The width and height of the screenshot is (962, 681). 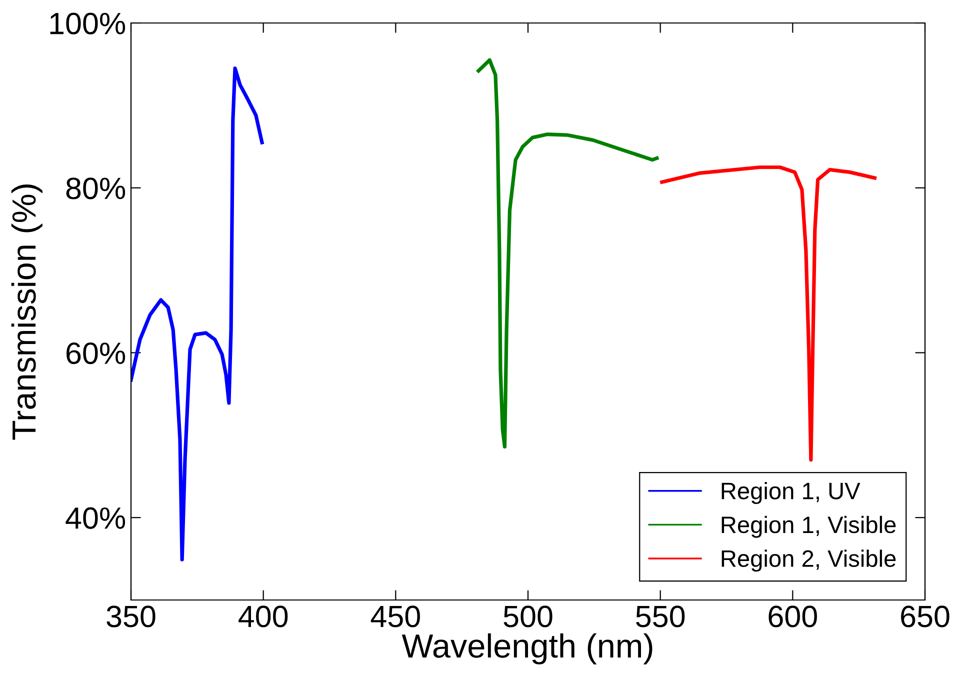 What do you see at coordinates (395, 617) in the screenshot?
I see `x-tick-label: 450` at bounding box center [395, 617].